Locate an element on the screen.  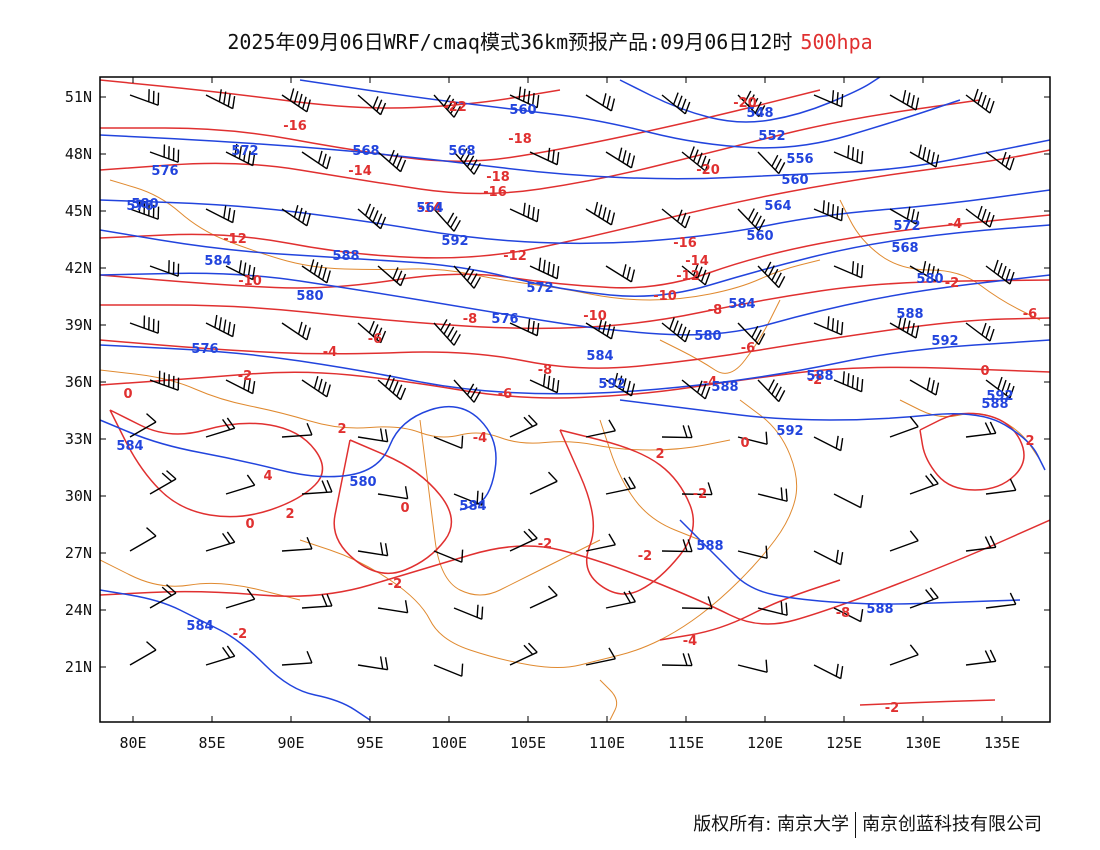
lat-label: 42N is located at coordinates (78, 268).